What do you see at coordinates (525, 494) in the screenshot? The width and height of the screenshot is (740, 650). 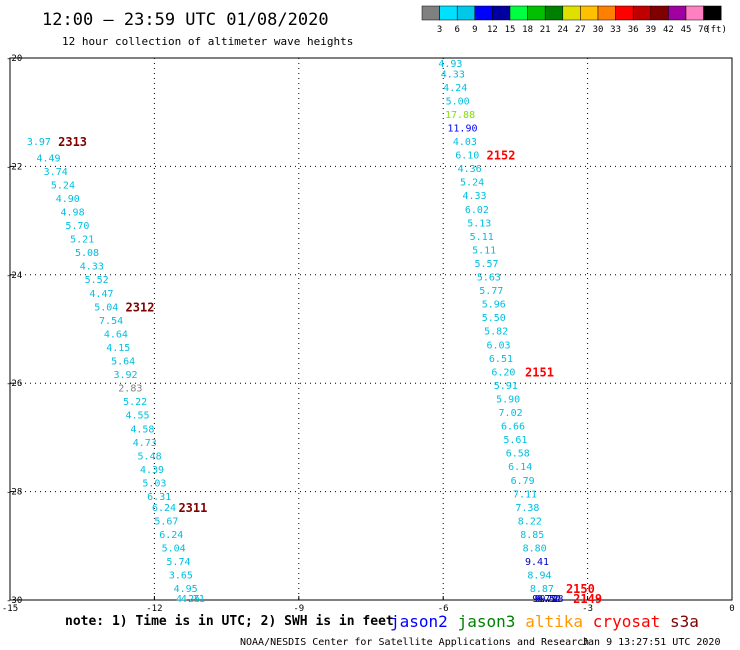 I see `wave-height-value: 7.11` at bounding box center [525, 494].